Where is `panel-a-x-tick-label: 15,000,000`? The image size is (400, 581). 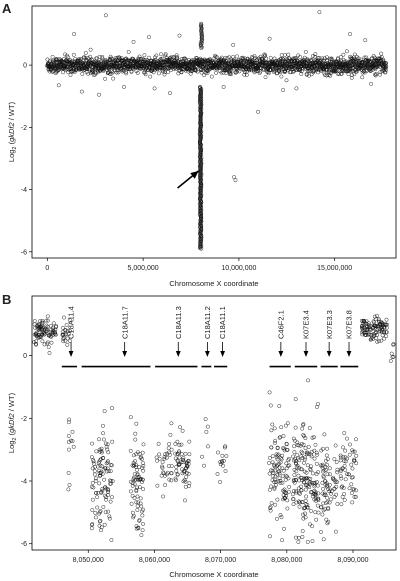 panel-a-x-tick-label: 15,000,000 is located at coordinates (334, 268).